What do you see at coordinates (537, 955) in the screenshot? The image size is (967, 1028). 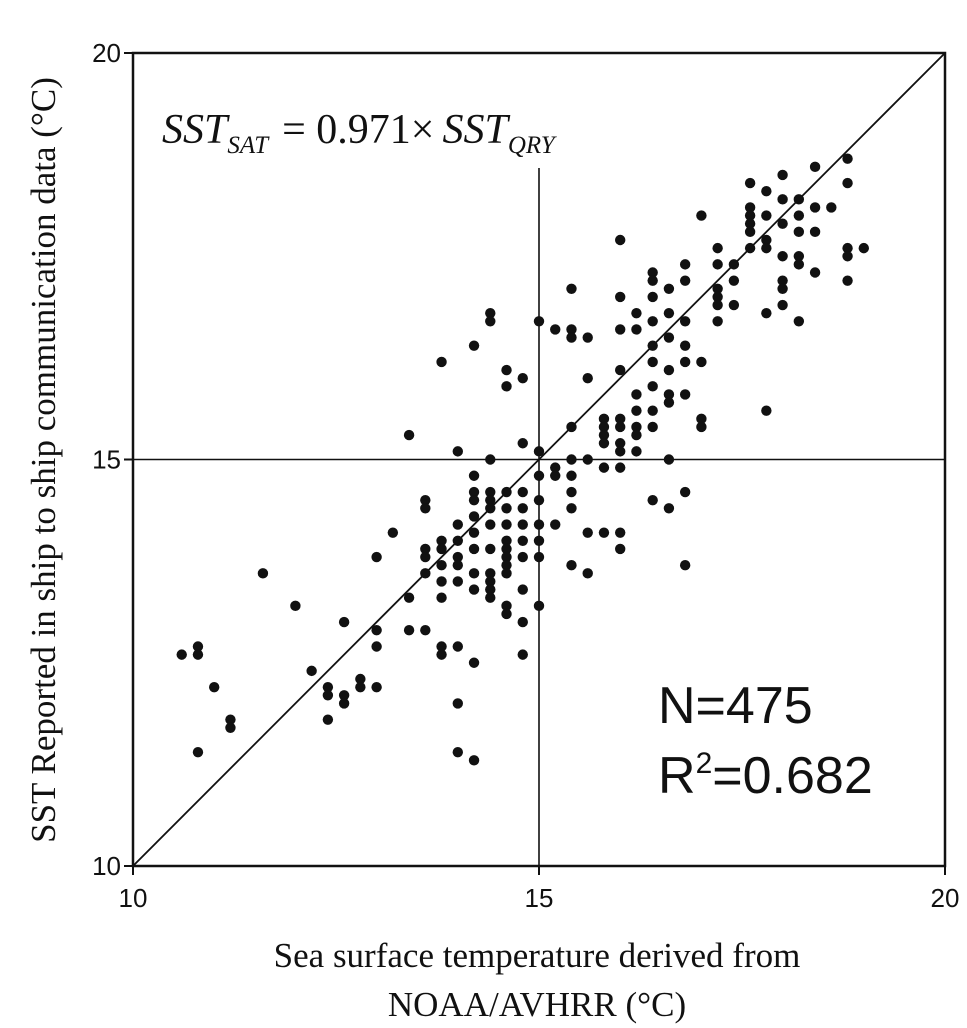 I see `x-axis-label-line1: Sea surface temperature derived from` at bounding box center [537, 955].